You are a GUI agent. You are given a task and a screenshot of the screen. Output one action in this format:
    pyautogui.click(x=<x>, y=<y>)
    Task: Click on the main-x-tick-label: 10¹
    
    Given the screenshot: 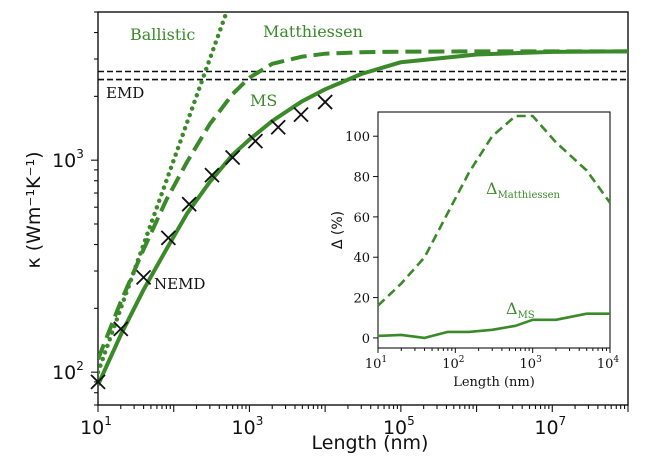 What is the action you would take?
    pyautogui.click(x=96, y=426)
    